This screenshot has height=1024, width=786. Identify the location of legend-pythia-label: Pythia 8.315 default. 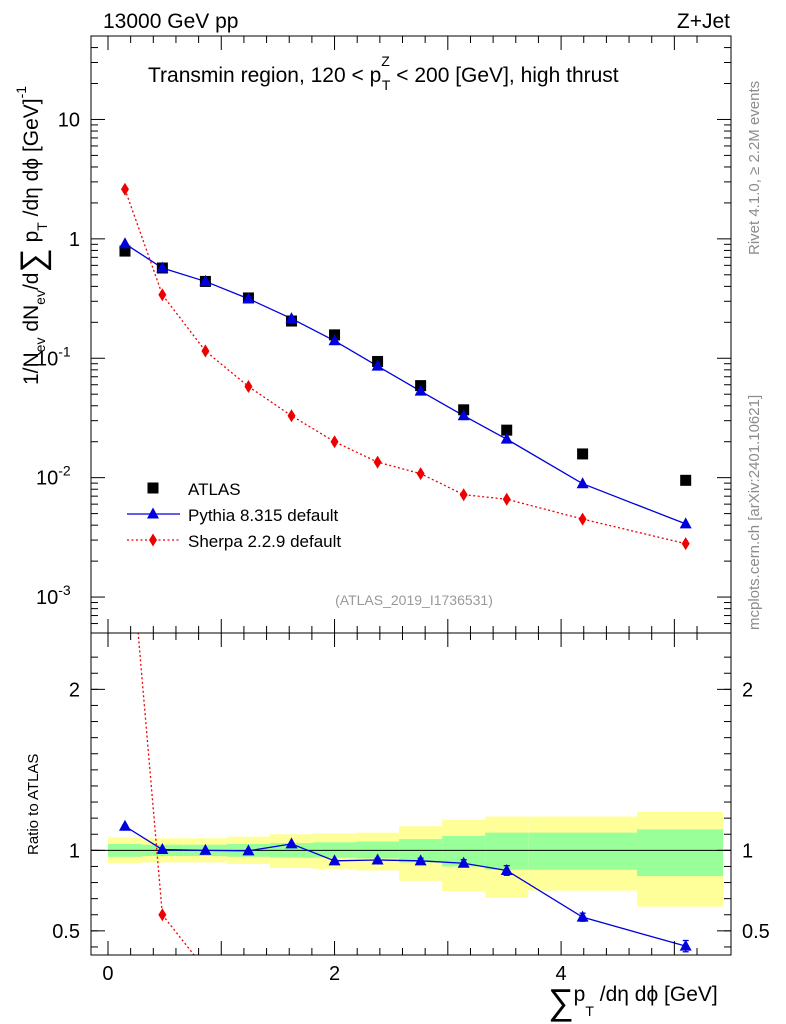
(263, 515).